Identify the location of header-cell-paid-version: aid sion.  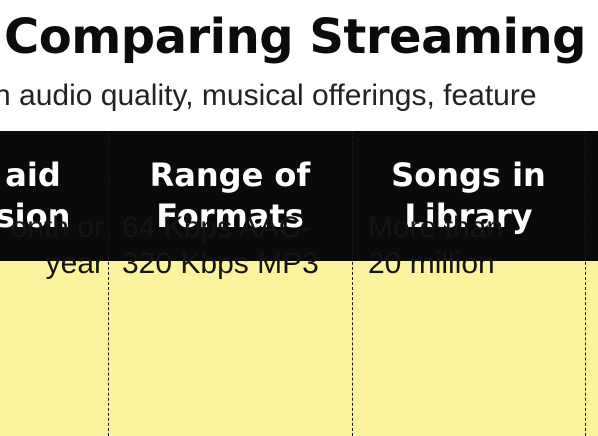
(53, 196).